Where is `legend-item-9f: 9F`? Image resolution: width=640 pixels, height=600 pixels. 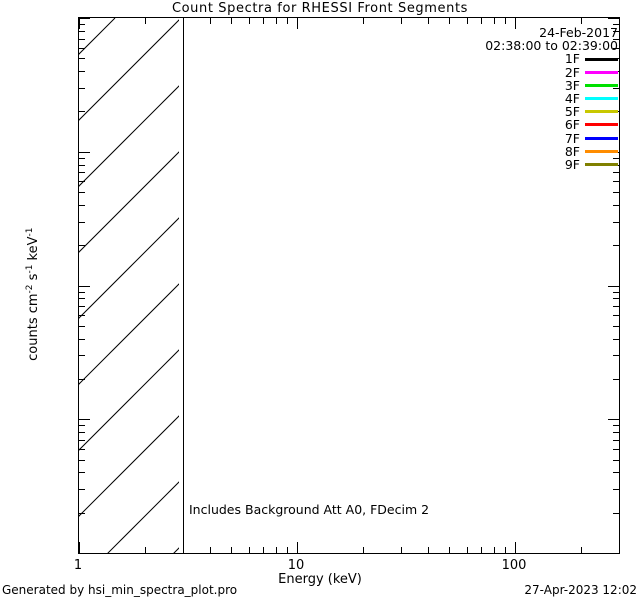 legend-item-9f: 9F is located at coordinates (551, 164).